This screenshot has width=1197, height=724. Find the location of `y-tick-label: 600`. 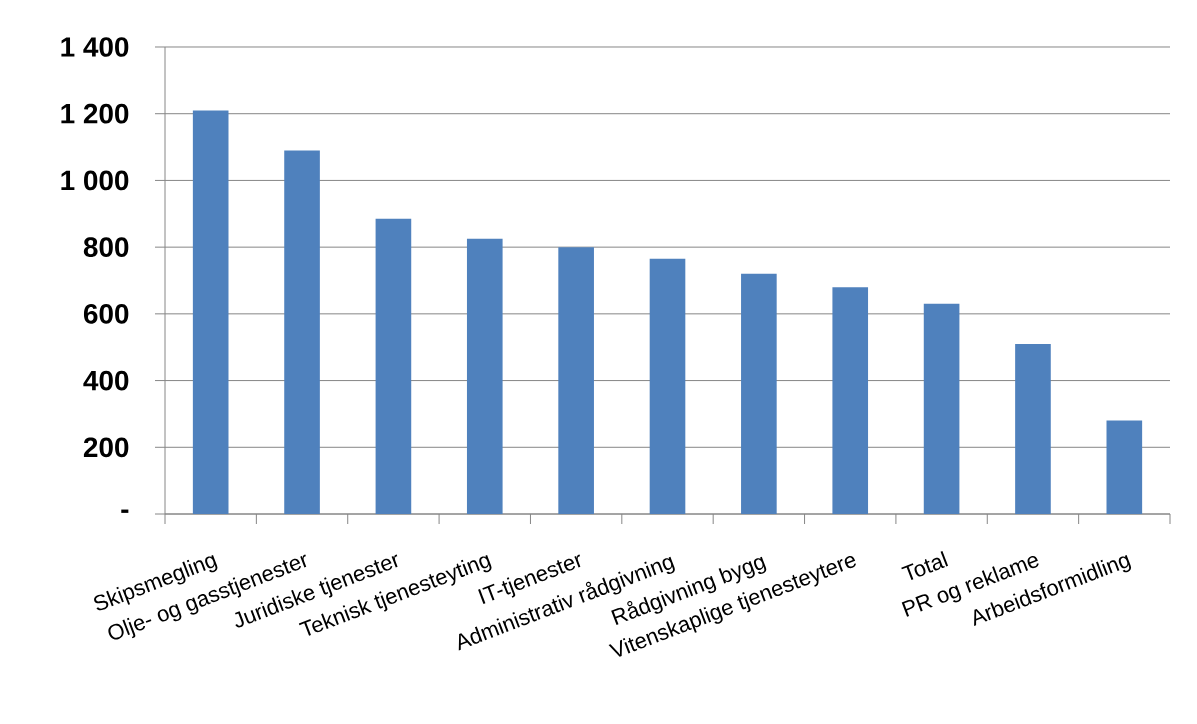

y-tick-label: 600 is located at coordinates (106, 313).